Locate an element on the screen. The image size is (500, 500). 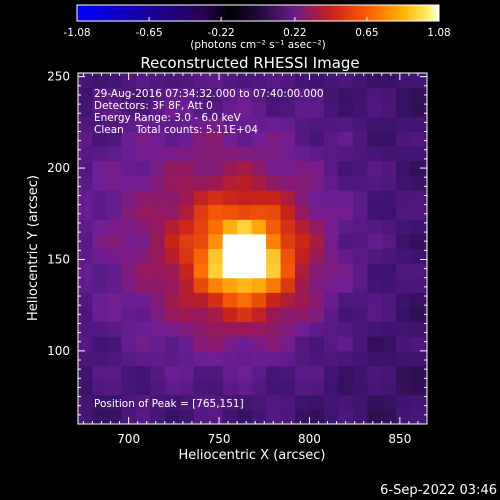
colorbar-tick-label: -1.08 is located at coordinates (76, 33).